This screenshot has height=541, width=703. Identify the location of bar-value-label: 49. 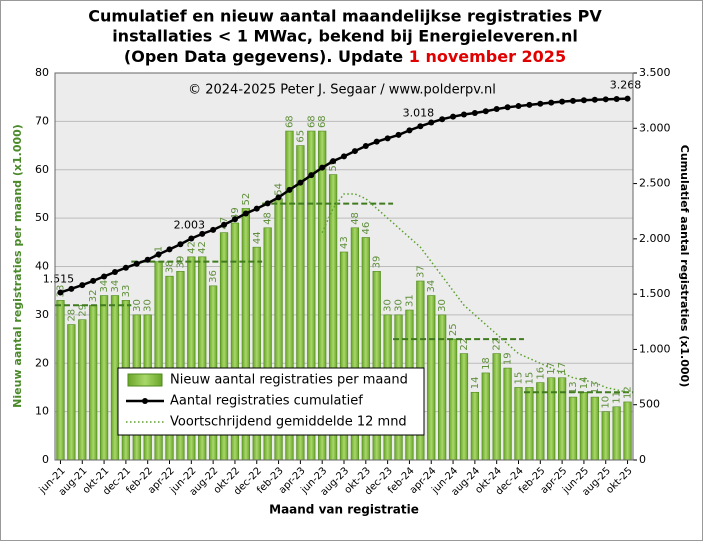
(235, 213).